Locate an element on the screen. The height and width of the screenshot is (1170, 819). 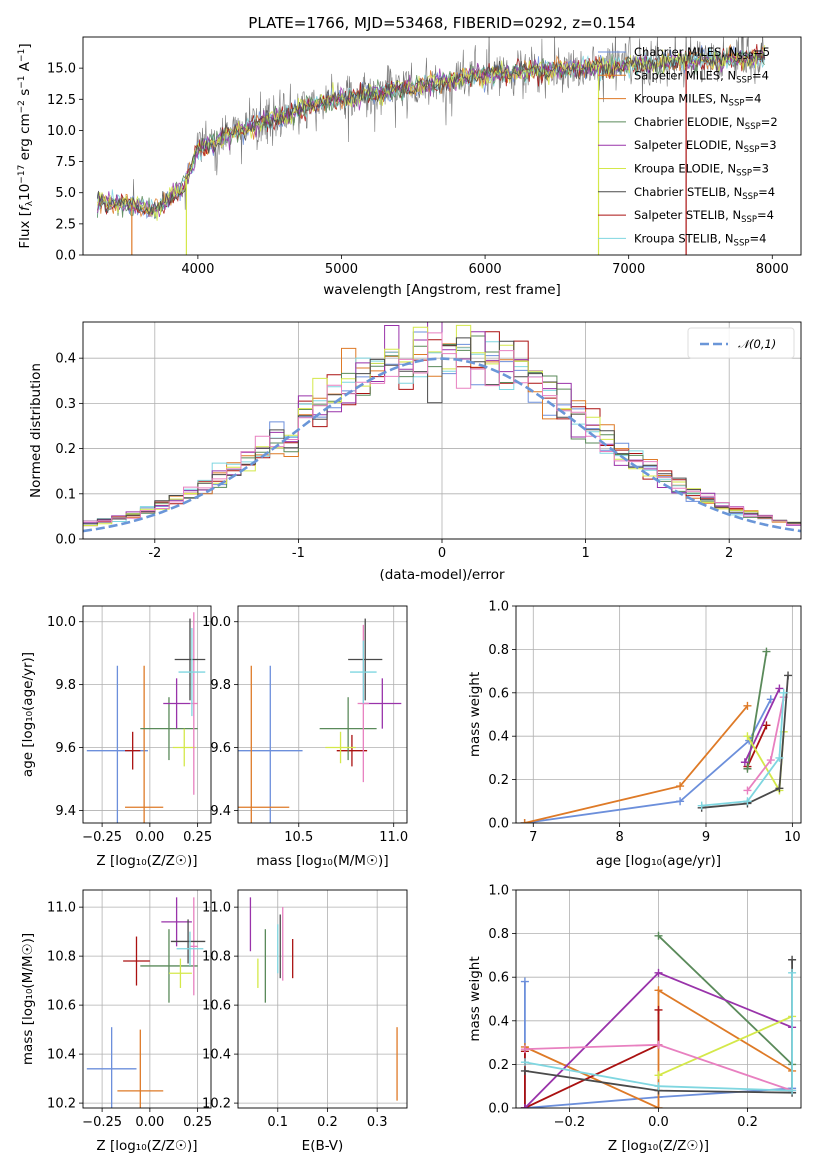
x-tick-label: 0.00 is located at coordinates (149, 837).